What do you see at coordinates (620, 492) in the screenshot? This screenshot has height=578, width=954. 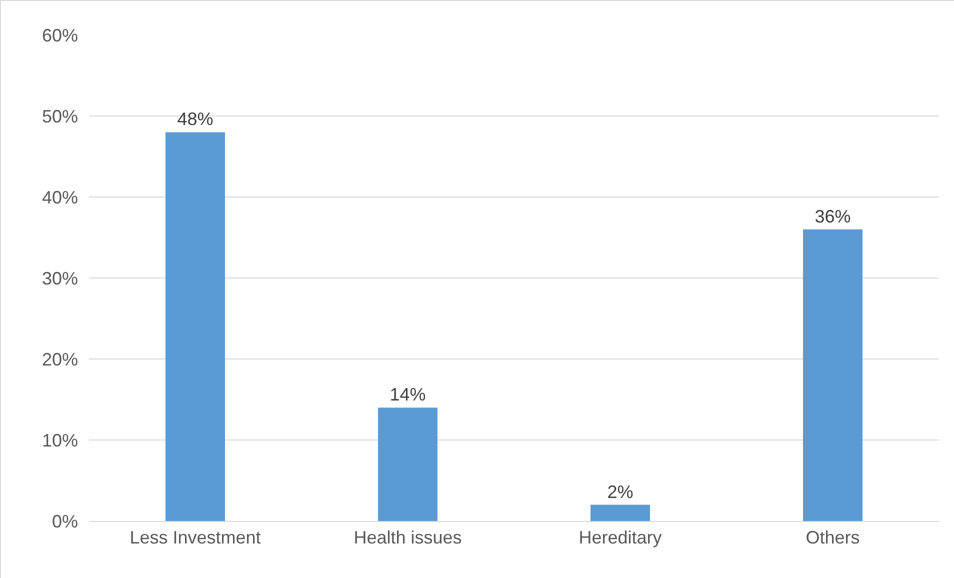 I see `data-label: 2%` at bounding box center [620, 492].